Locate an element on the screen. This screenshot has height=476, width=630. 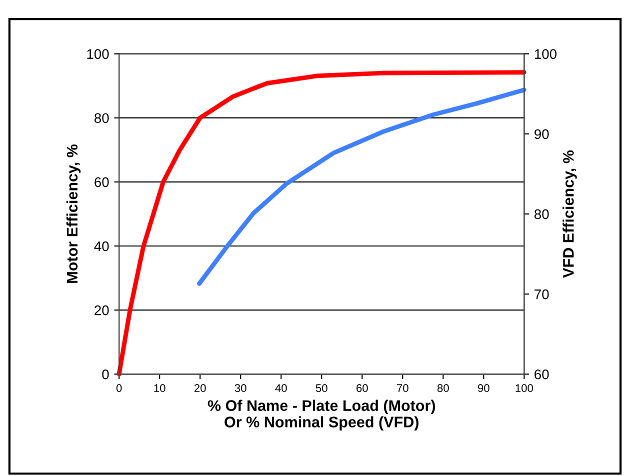
x-tick-label: 10 is located at coordinates (160, 388).